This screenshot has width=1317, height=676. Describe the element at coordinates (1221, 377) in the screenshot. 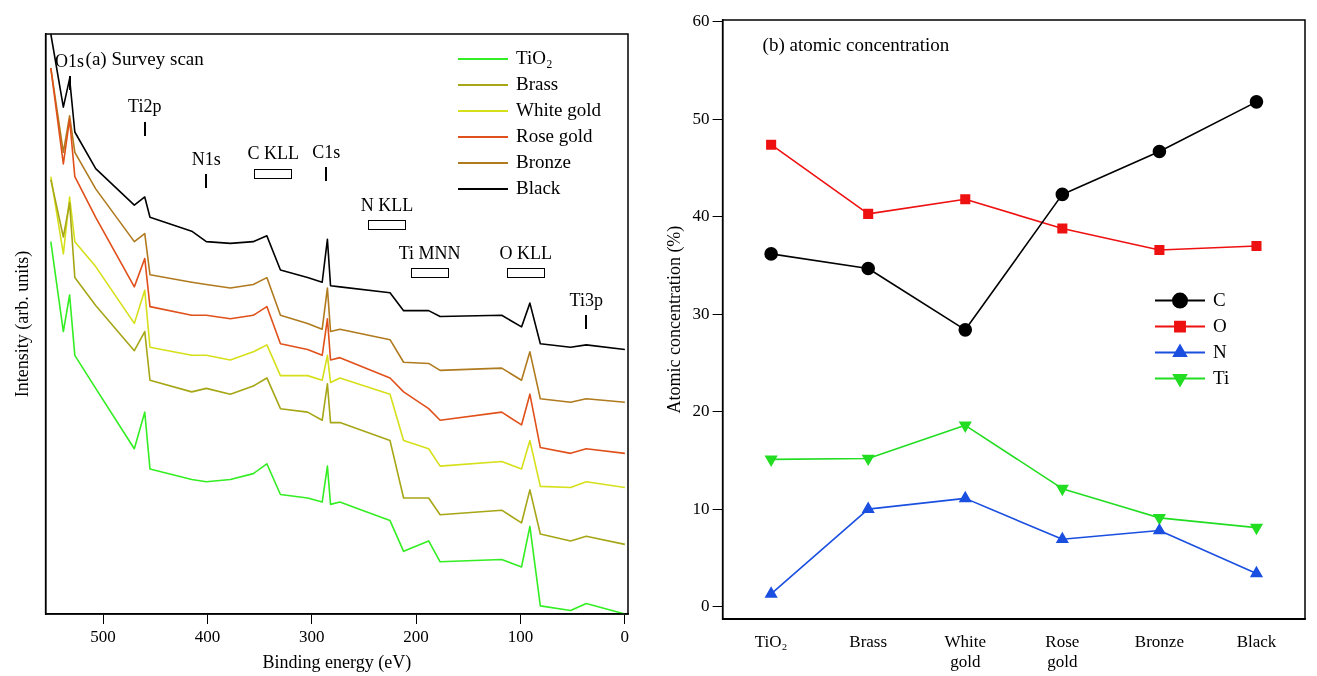

I see `legend-label: Ti` at that location.